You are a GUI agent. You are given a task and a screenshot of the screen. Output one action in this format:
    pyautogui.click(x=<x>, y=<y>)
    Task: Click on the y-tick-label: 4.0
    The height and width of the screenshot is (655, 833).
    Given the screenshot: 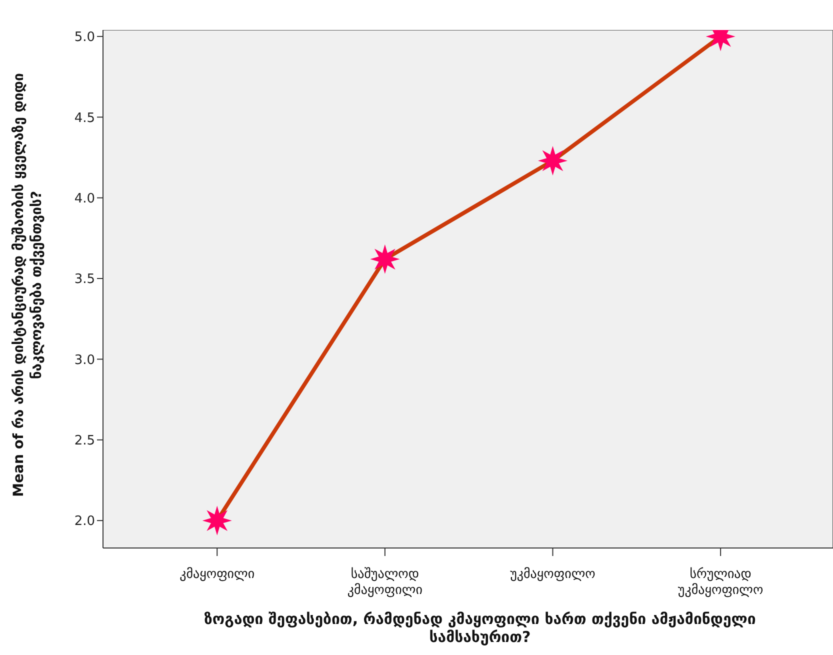 What is the action you would take?
    pyautogui.click(x=84, y=198)
    